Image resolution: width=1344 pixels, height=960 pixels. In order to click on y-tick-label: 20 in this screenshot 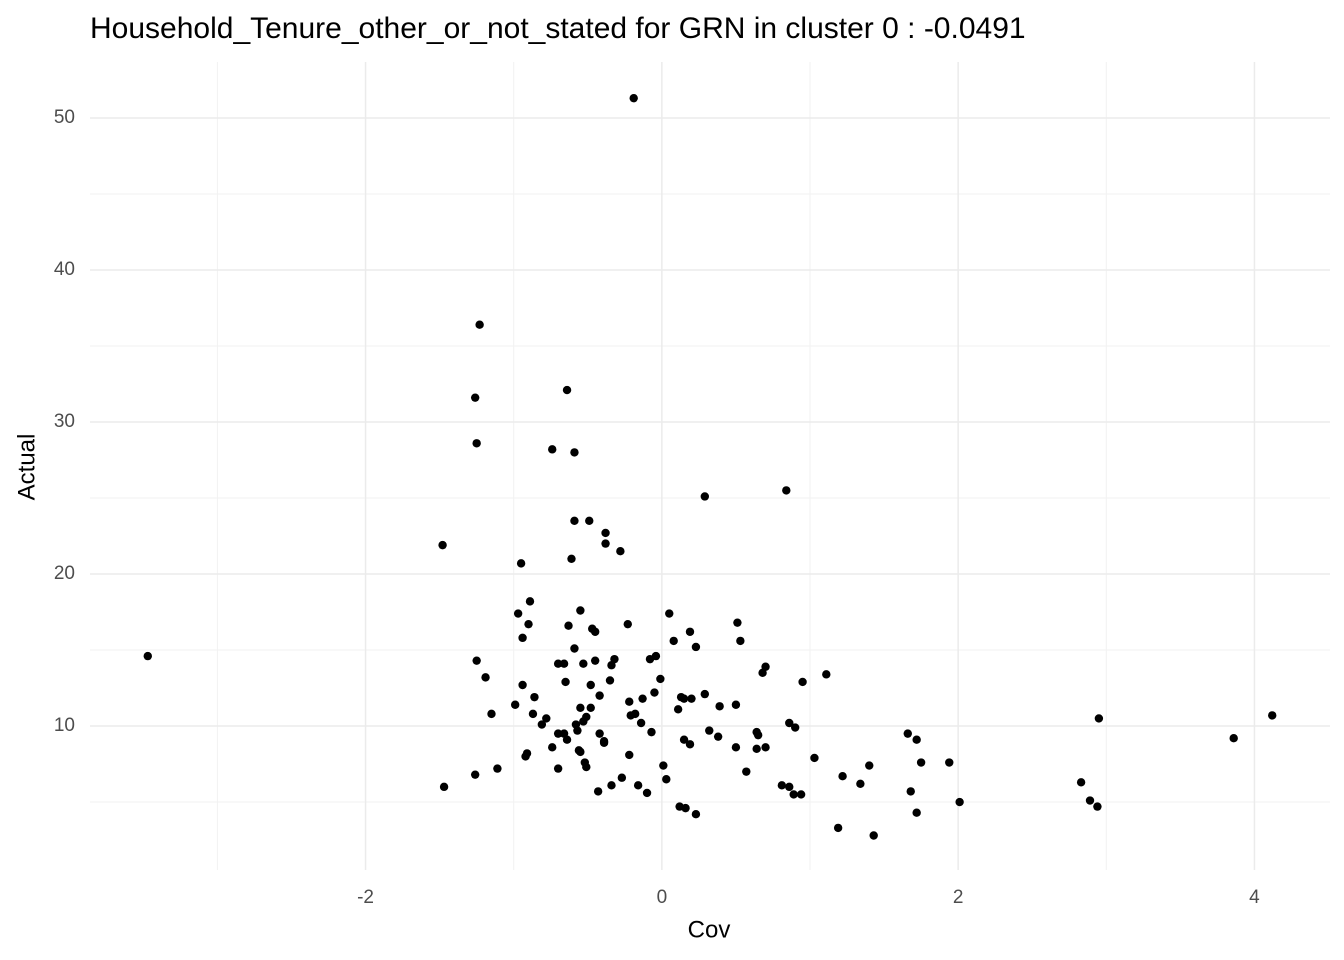, I will do `click(64, 573)`.